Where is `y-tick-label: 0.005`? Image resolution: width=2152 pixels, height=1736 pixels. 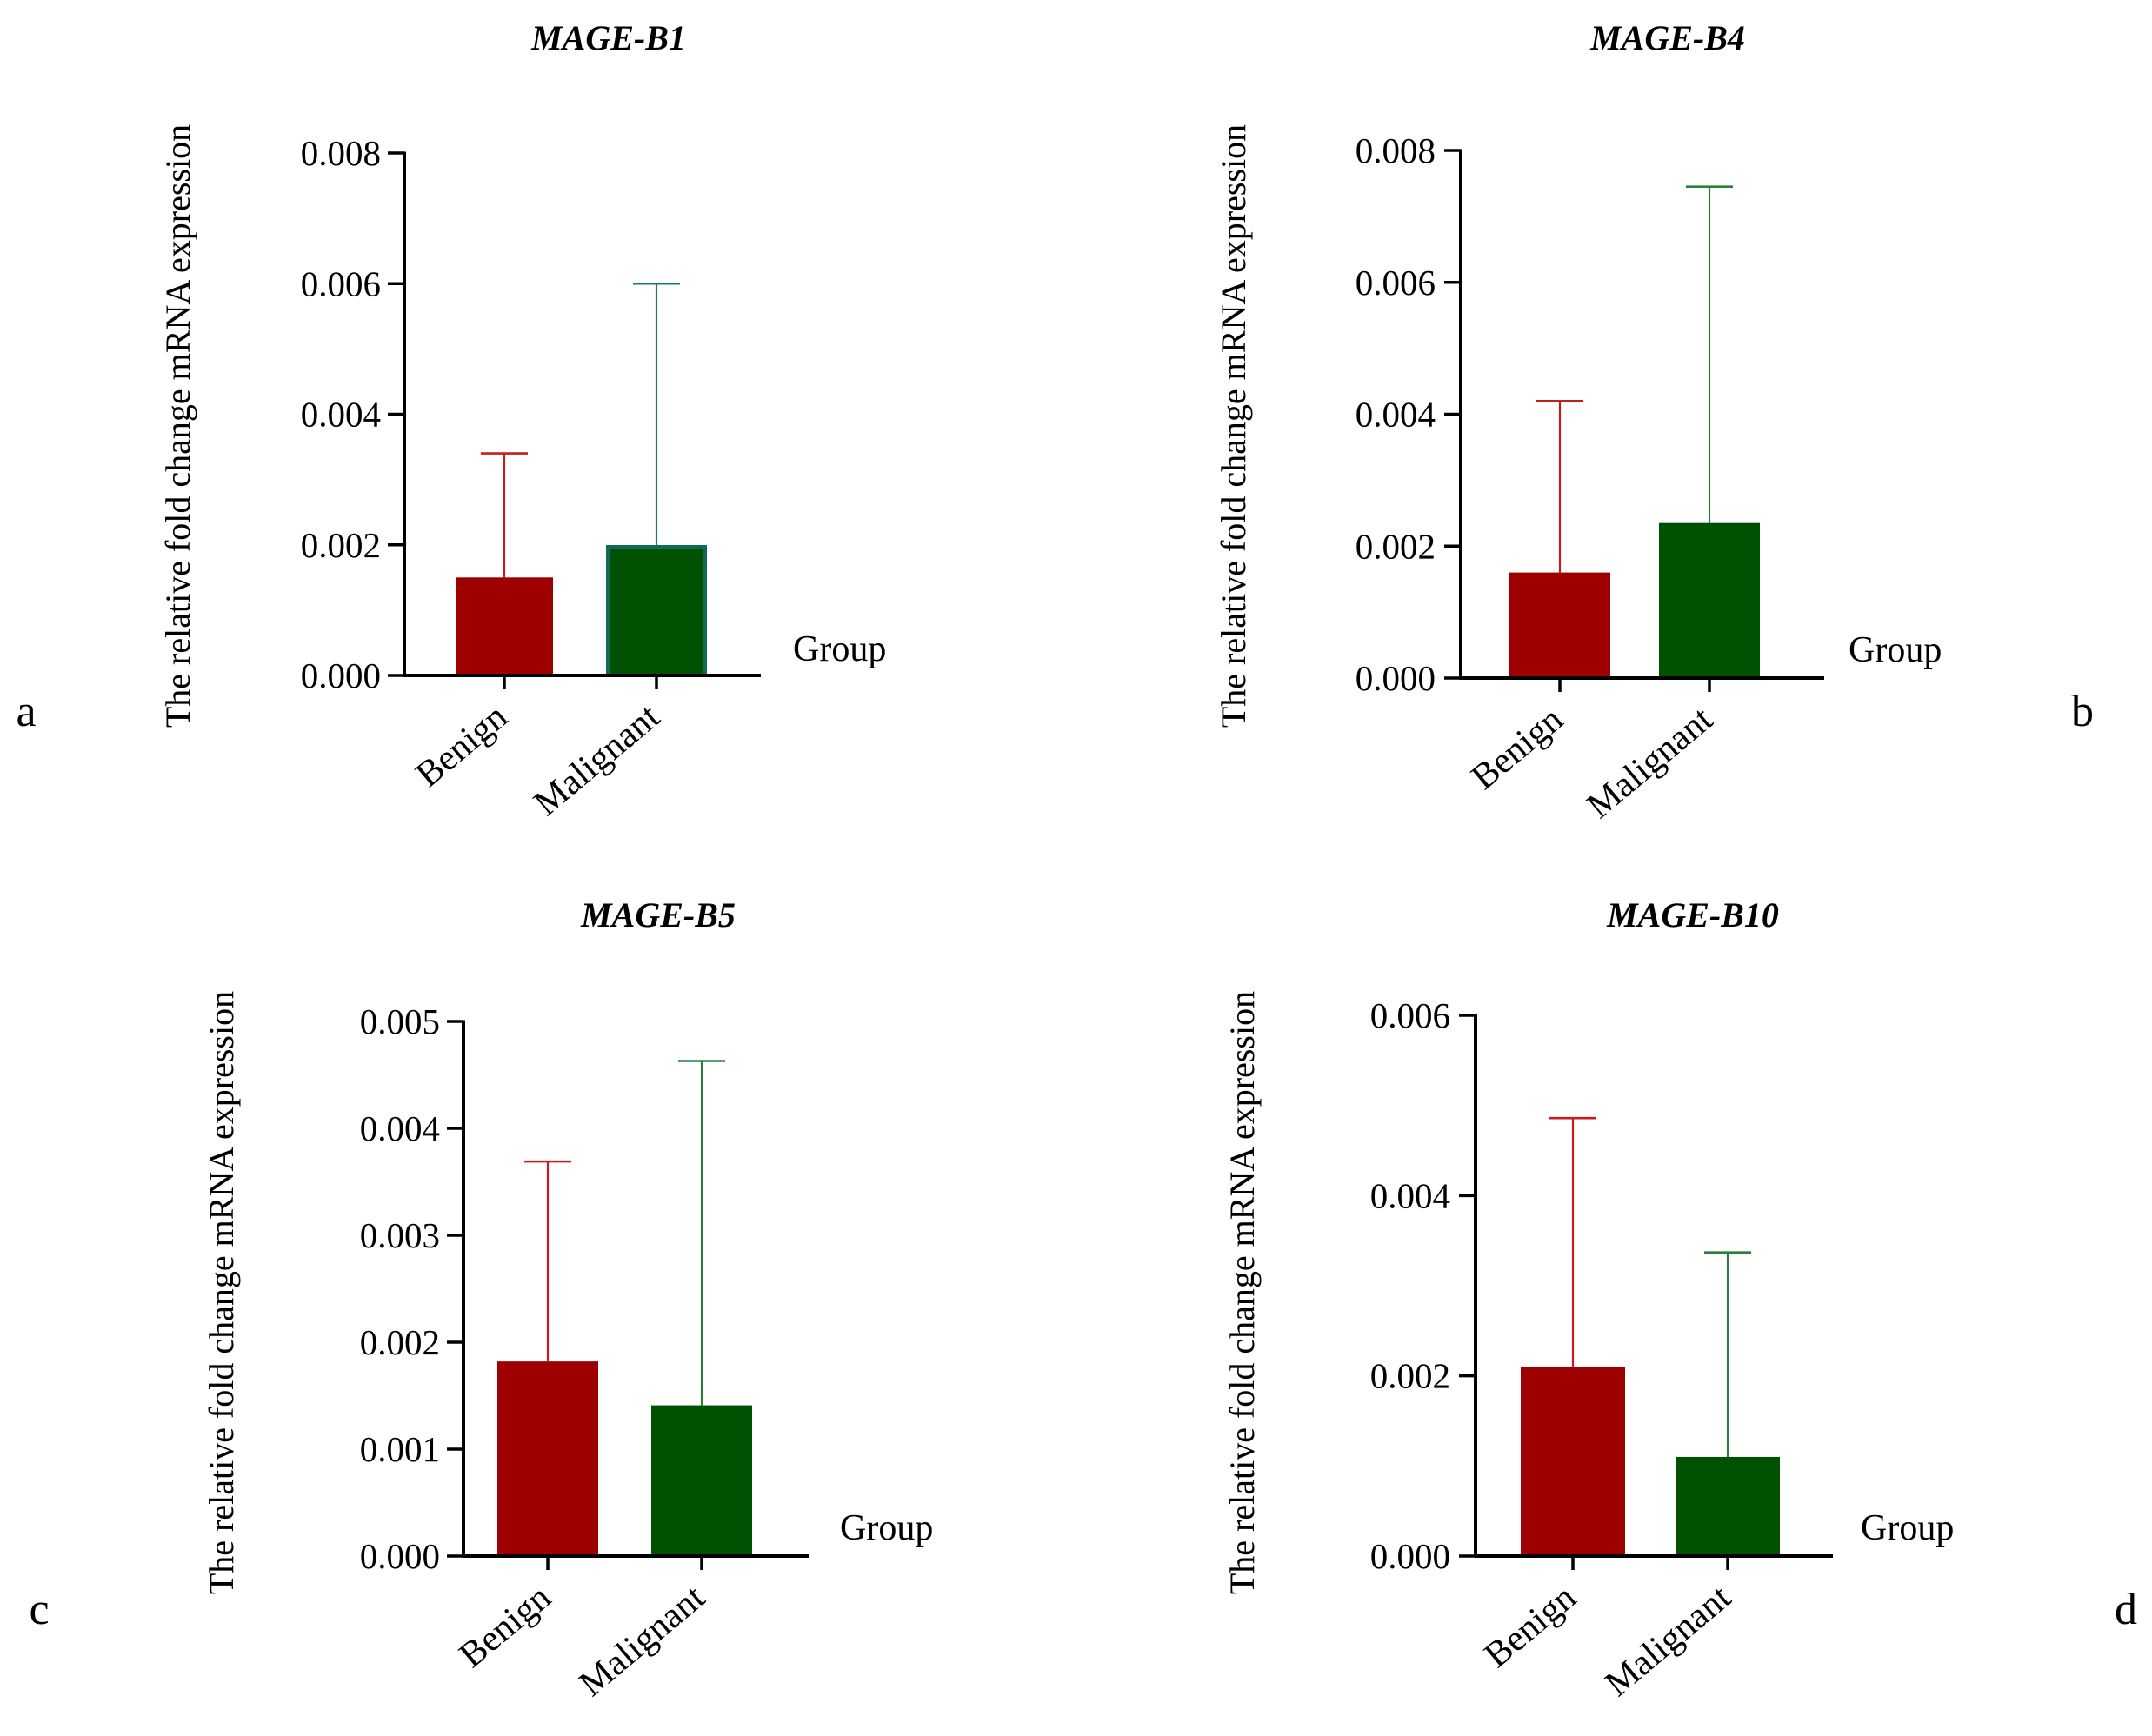
y-tick-label: 0.005 is located at coordinates (400, 1021).